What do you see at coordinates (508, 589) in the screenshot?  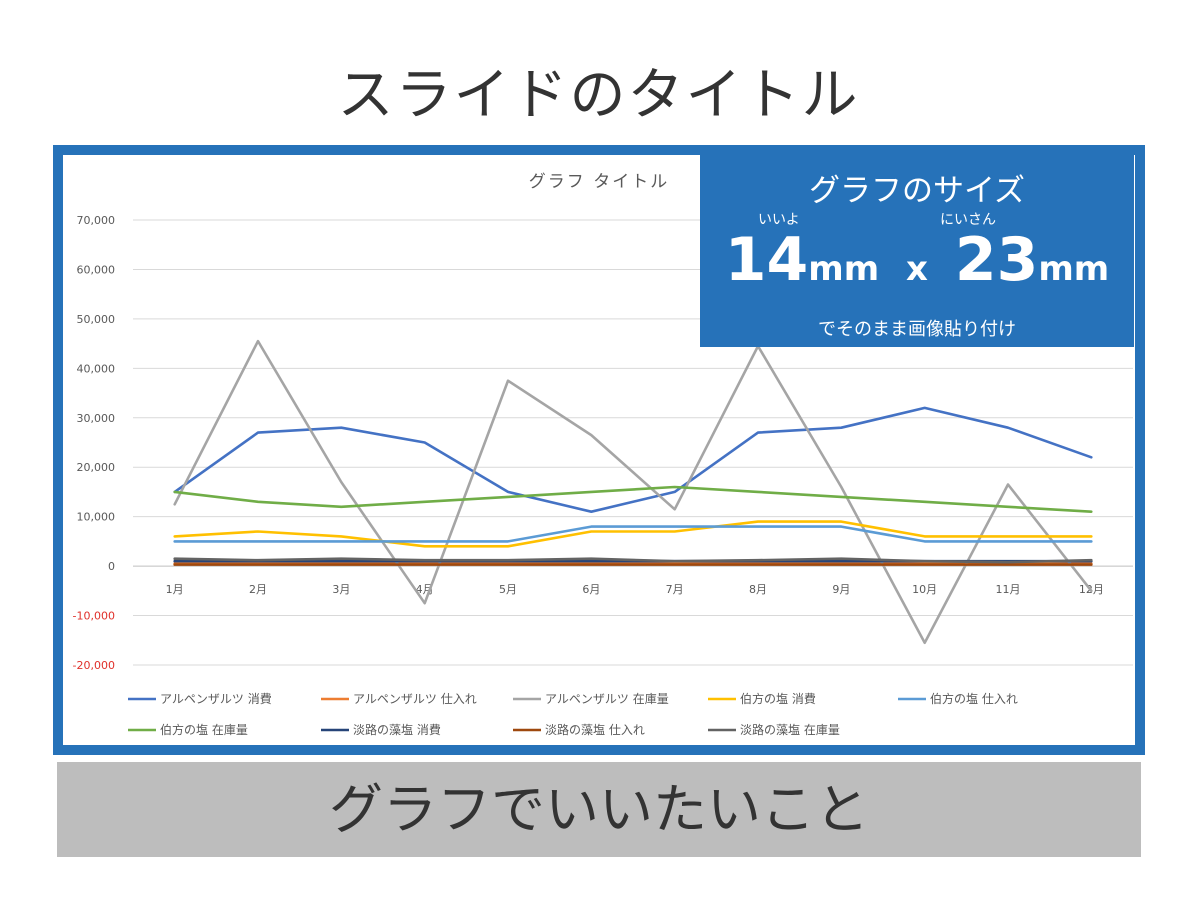 I see `x-tick-label: 5月` at bounding box center [508, 589].